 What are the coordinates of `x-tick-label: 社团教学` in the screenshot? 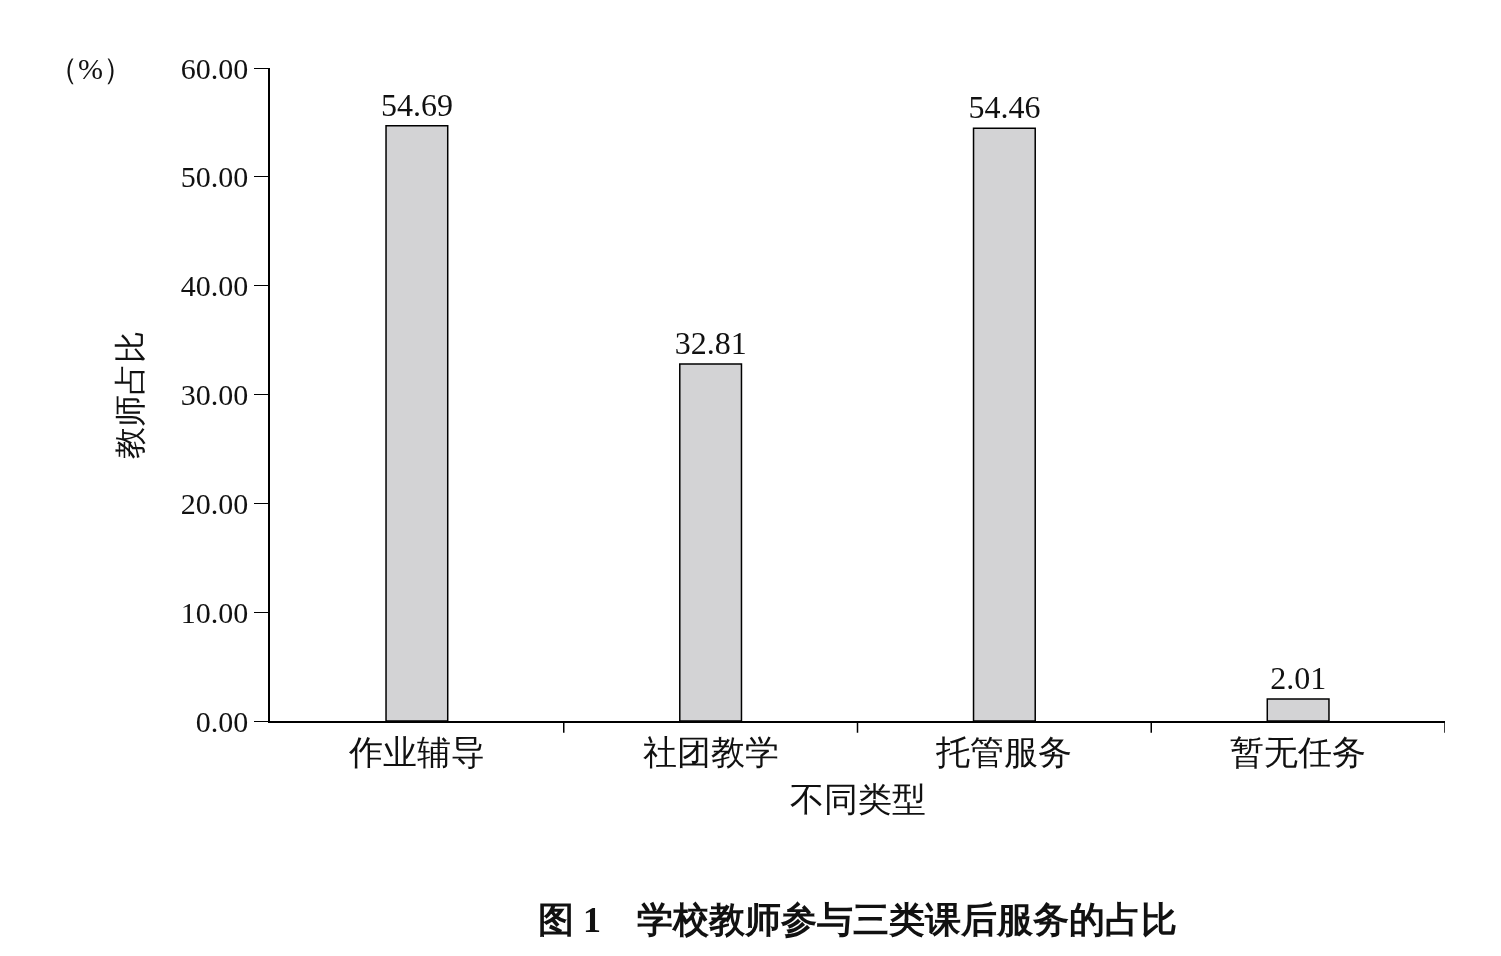 It's located at (710, 752).